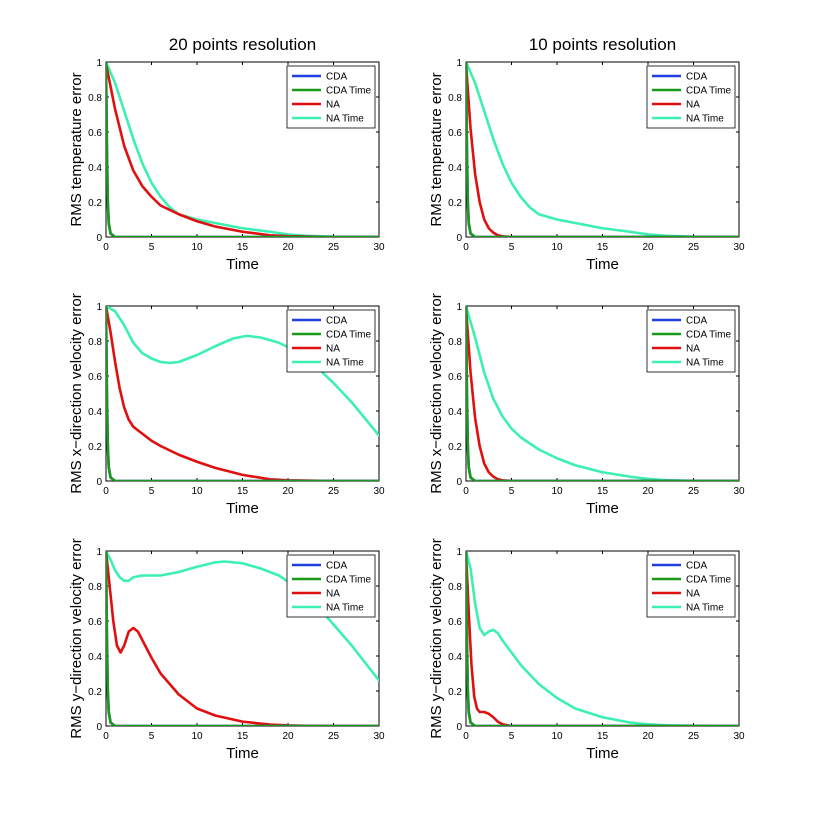 The height and width of the screenshot is (817, 817). What do you see at coordinates (436, 638) in the screenshot?
I see `y-axis-label: RMS y−direction velocity error` at bounding box center [436, 638].